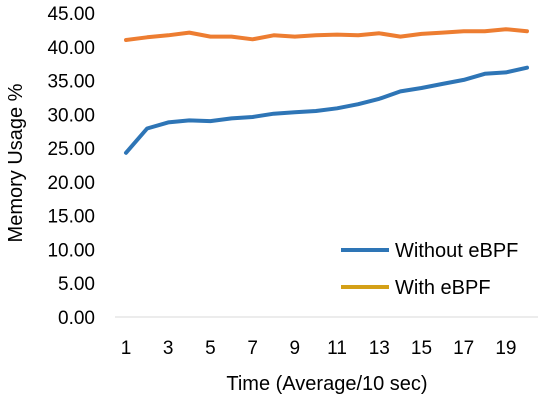 This screenshot has height=405, width=550. I want to click on x-tick-label: 19, so click(505, 348).